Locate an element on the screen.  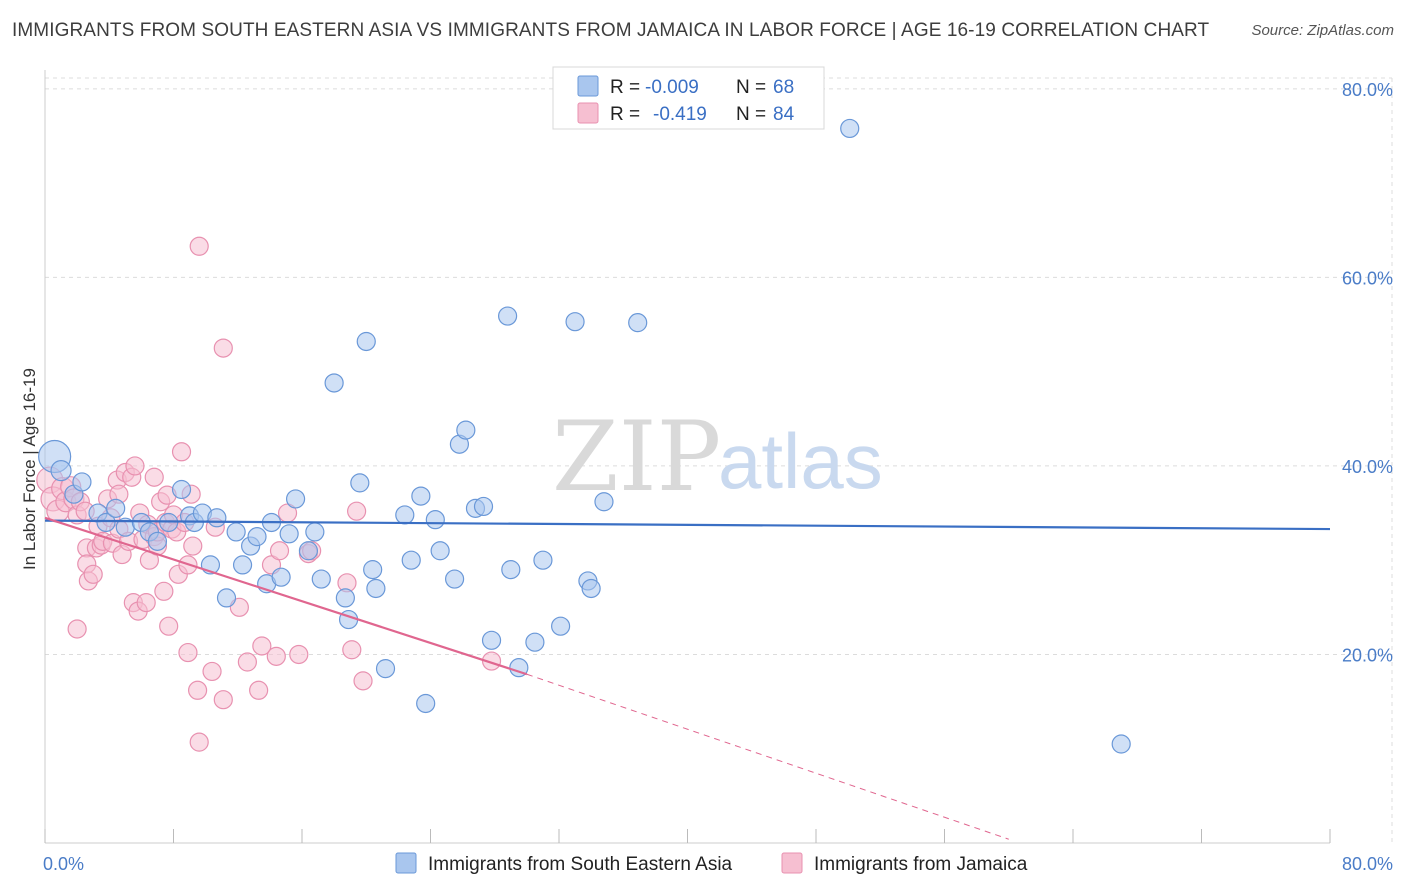
stats-legend: R = -0.009 N = 68 R = -0.419 N = 84 is located at coordinates (688, 98).